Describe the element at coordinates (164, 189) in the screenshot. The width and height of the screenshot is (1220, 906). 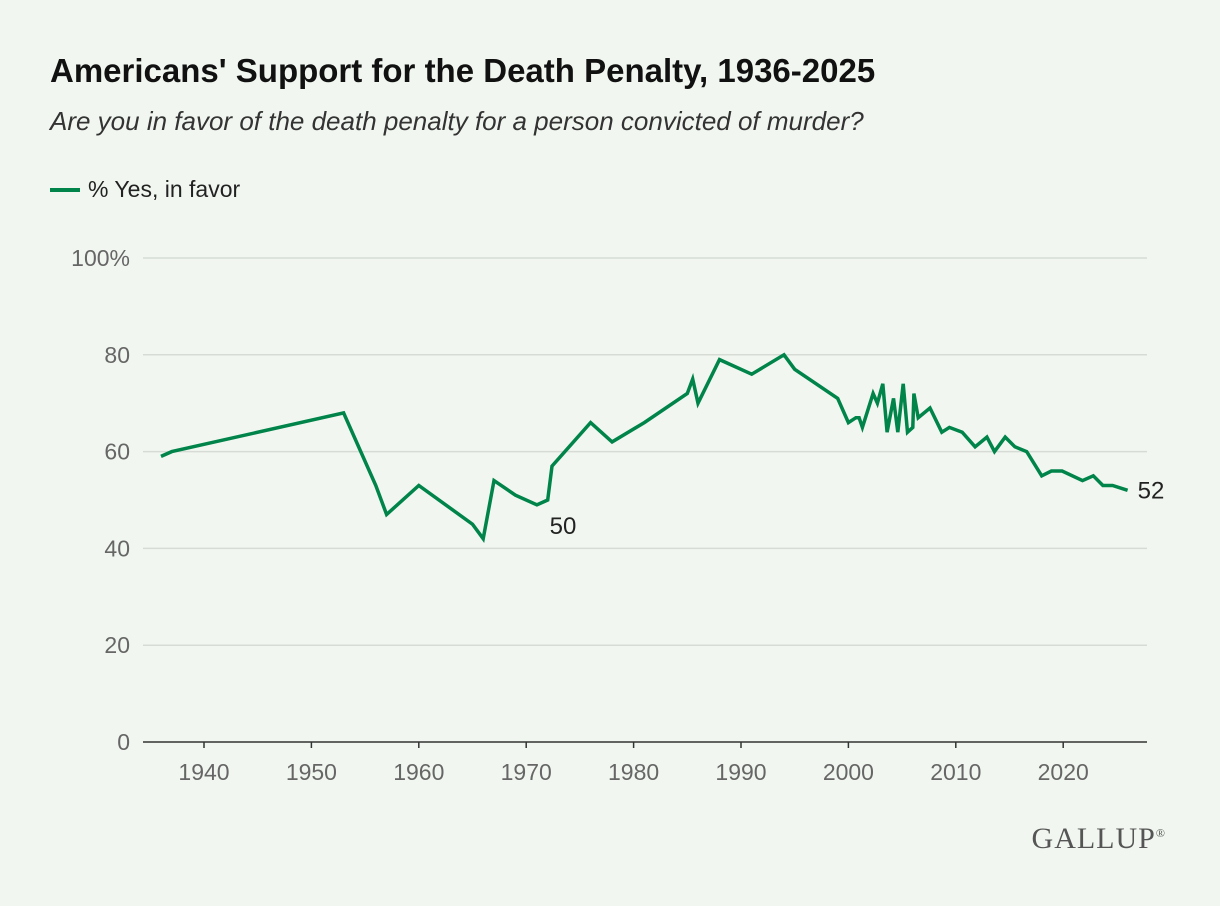
I see `legend-label: % Yes, in favor` at that location.